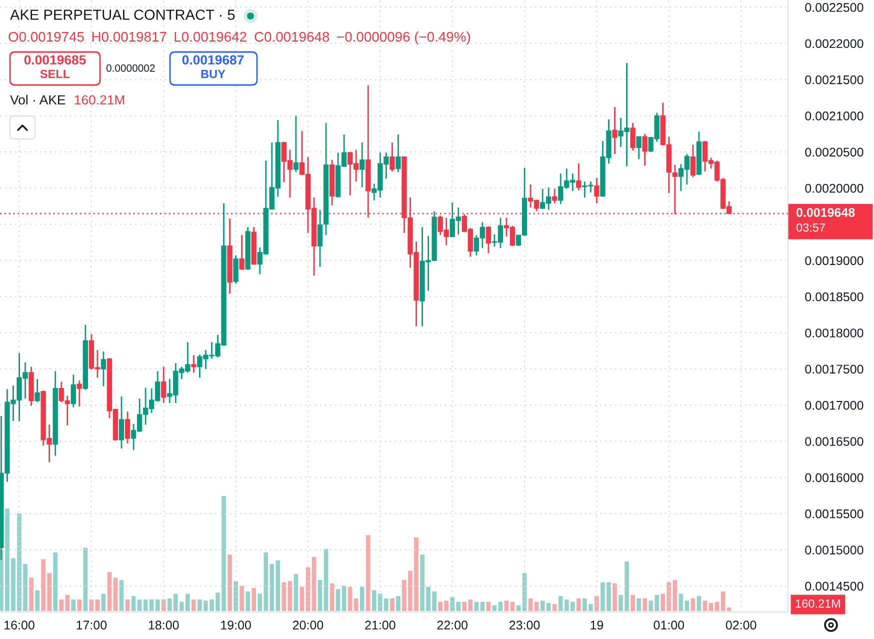  Describe the element at coordinates (834, 297) in the screenshot. I see `y-tick-label: 0.0018500` at that location.